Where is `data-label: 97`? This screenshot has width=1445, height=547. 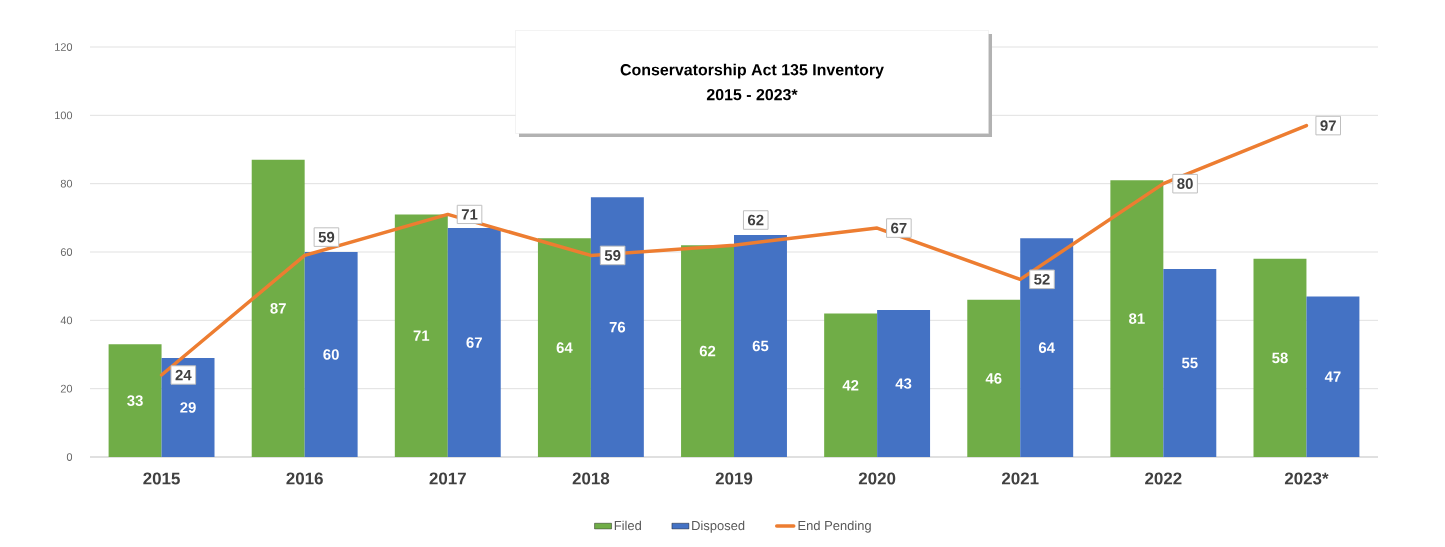
data-label: 97 is located at coordinates (1328, 125).